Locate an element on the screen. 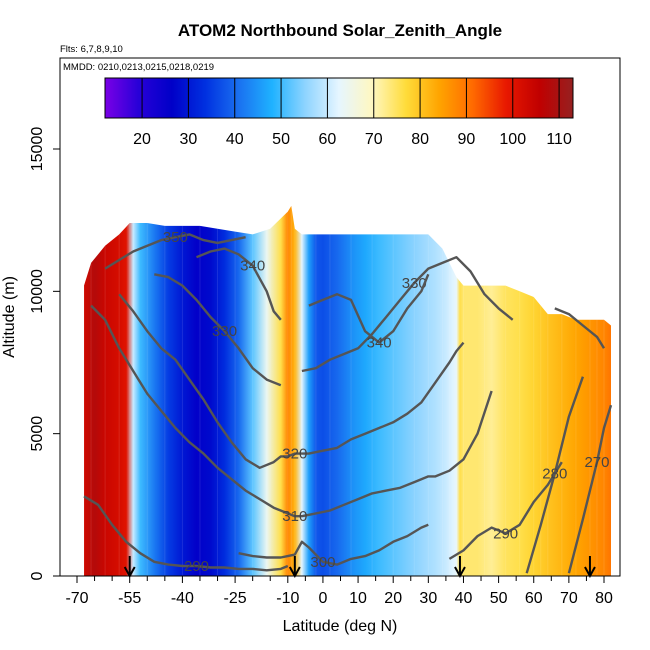 The height and width of the screenshot is (650, 650). y-tick-label: 0 is located at coordinates (37, 575).